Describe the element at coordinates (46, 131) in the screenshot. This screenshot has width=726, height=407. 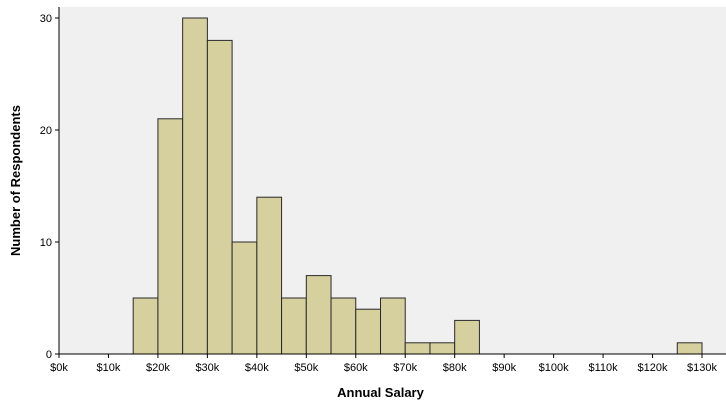
I see `y-tick-label-2: 20` at that location.